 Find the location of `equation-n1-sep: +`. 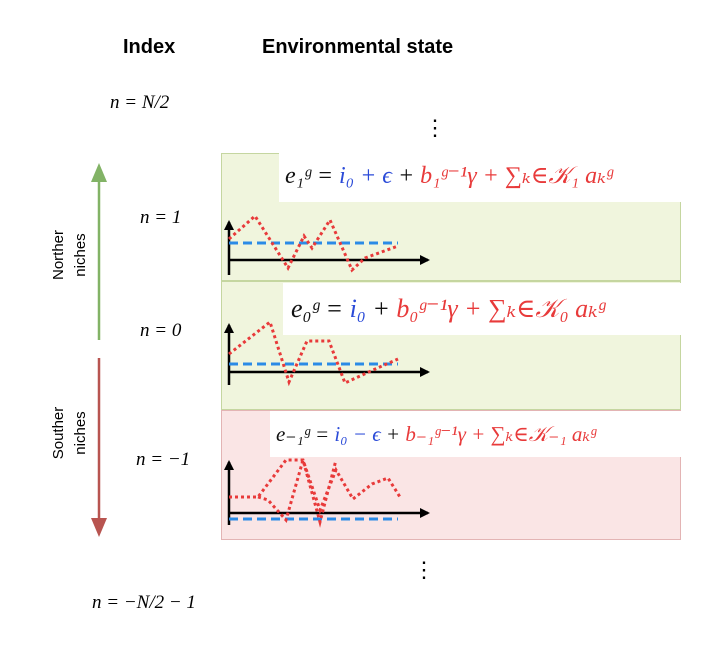

equation-n1-sep: + is located at coordinates (406, 176).